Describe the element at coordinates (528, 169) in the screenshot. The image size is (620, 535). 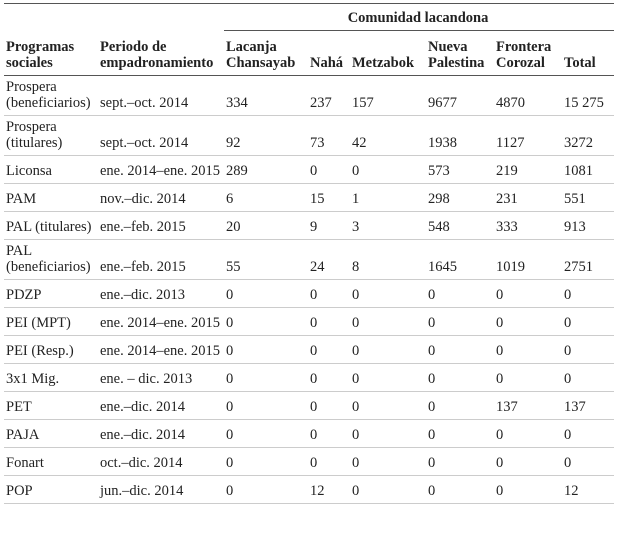
I see `count-cell: 219` at that location.